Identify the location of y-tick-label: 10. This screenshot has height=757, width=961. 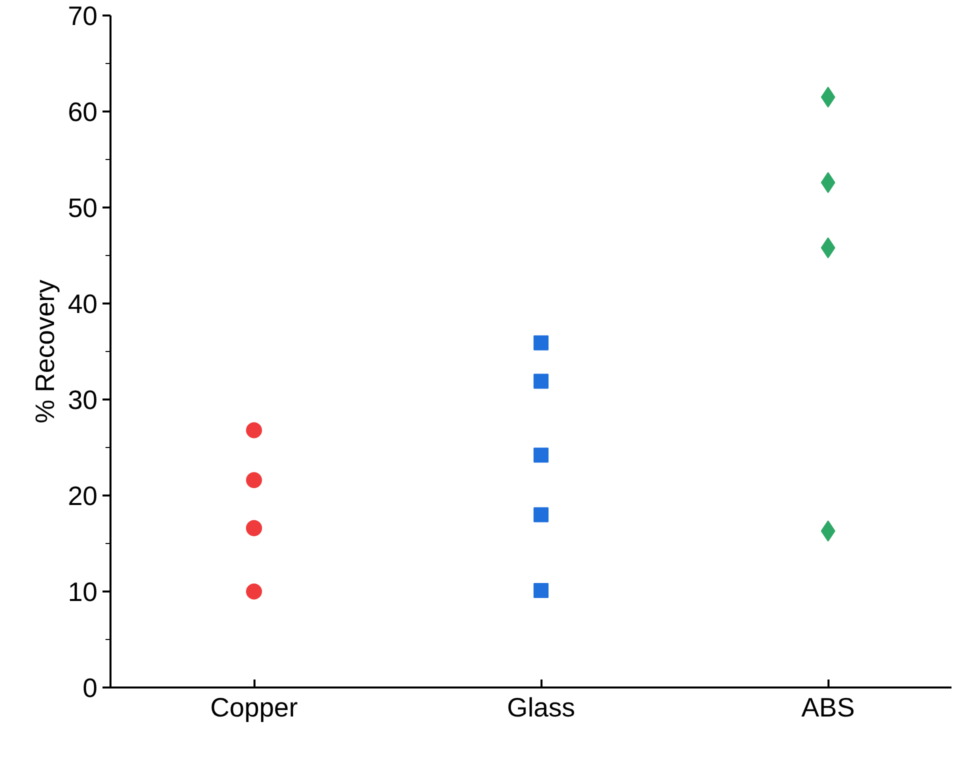
(83, 592).